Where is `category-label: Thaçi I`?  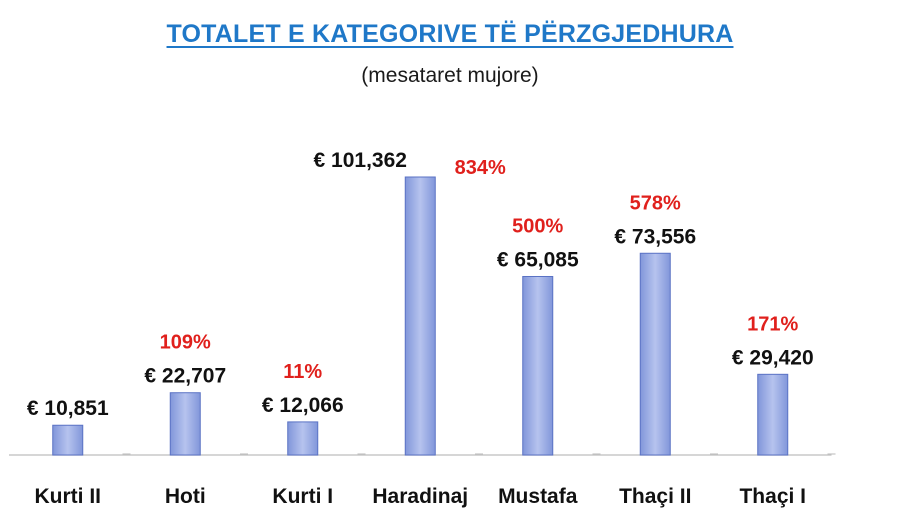 category-label: Thaçi I is located at coordinates (772, 496).